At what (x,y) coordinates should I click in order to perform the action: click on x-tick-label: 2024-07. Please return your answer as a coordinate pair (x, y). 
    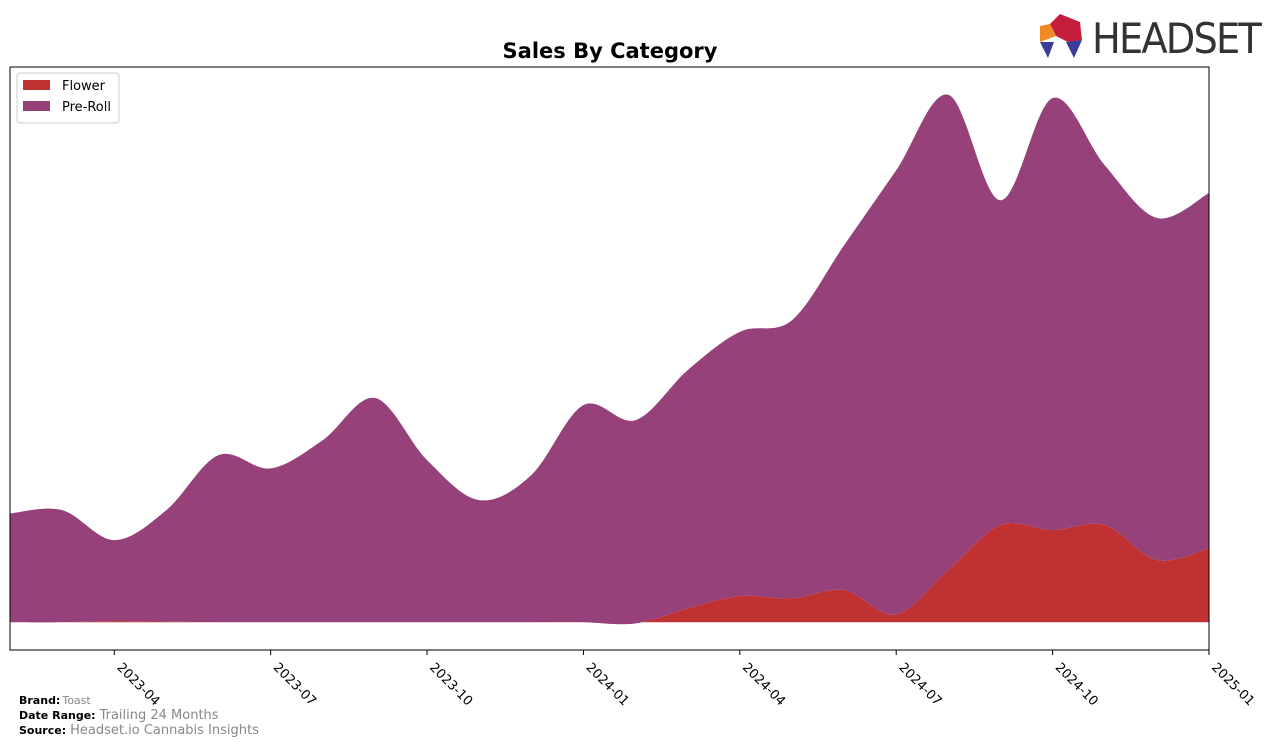
    Looking at the image, I should click on (919, 684).